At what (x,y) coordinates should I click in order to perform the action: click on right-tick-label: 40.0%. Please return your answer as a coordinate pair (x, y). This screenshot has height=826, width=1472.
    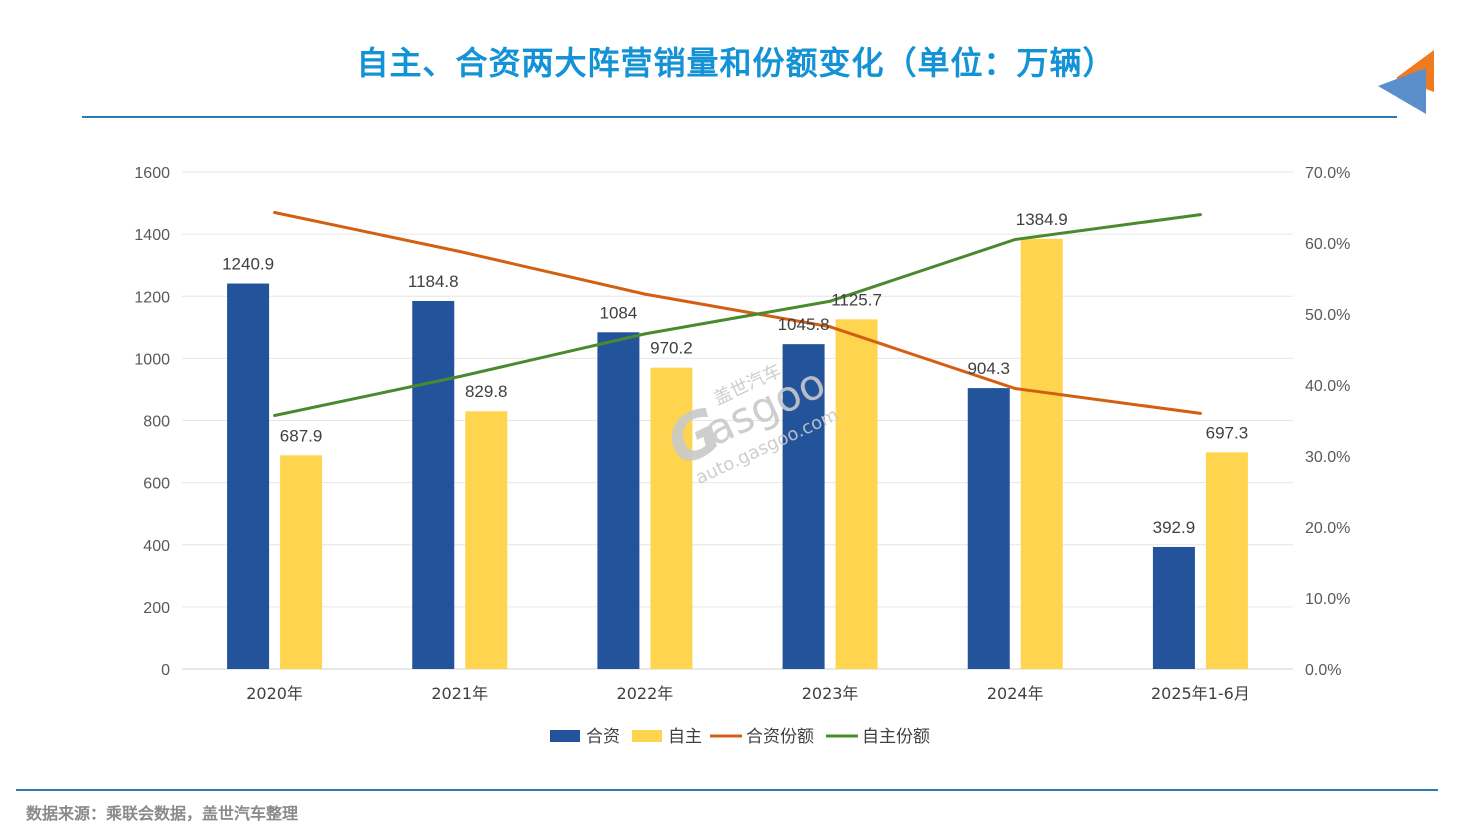
    Looking at the image, I should click on (1327, 386).